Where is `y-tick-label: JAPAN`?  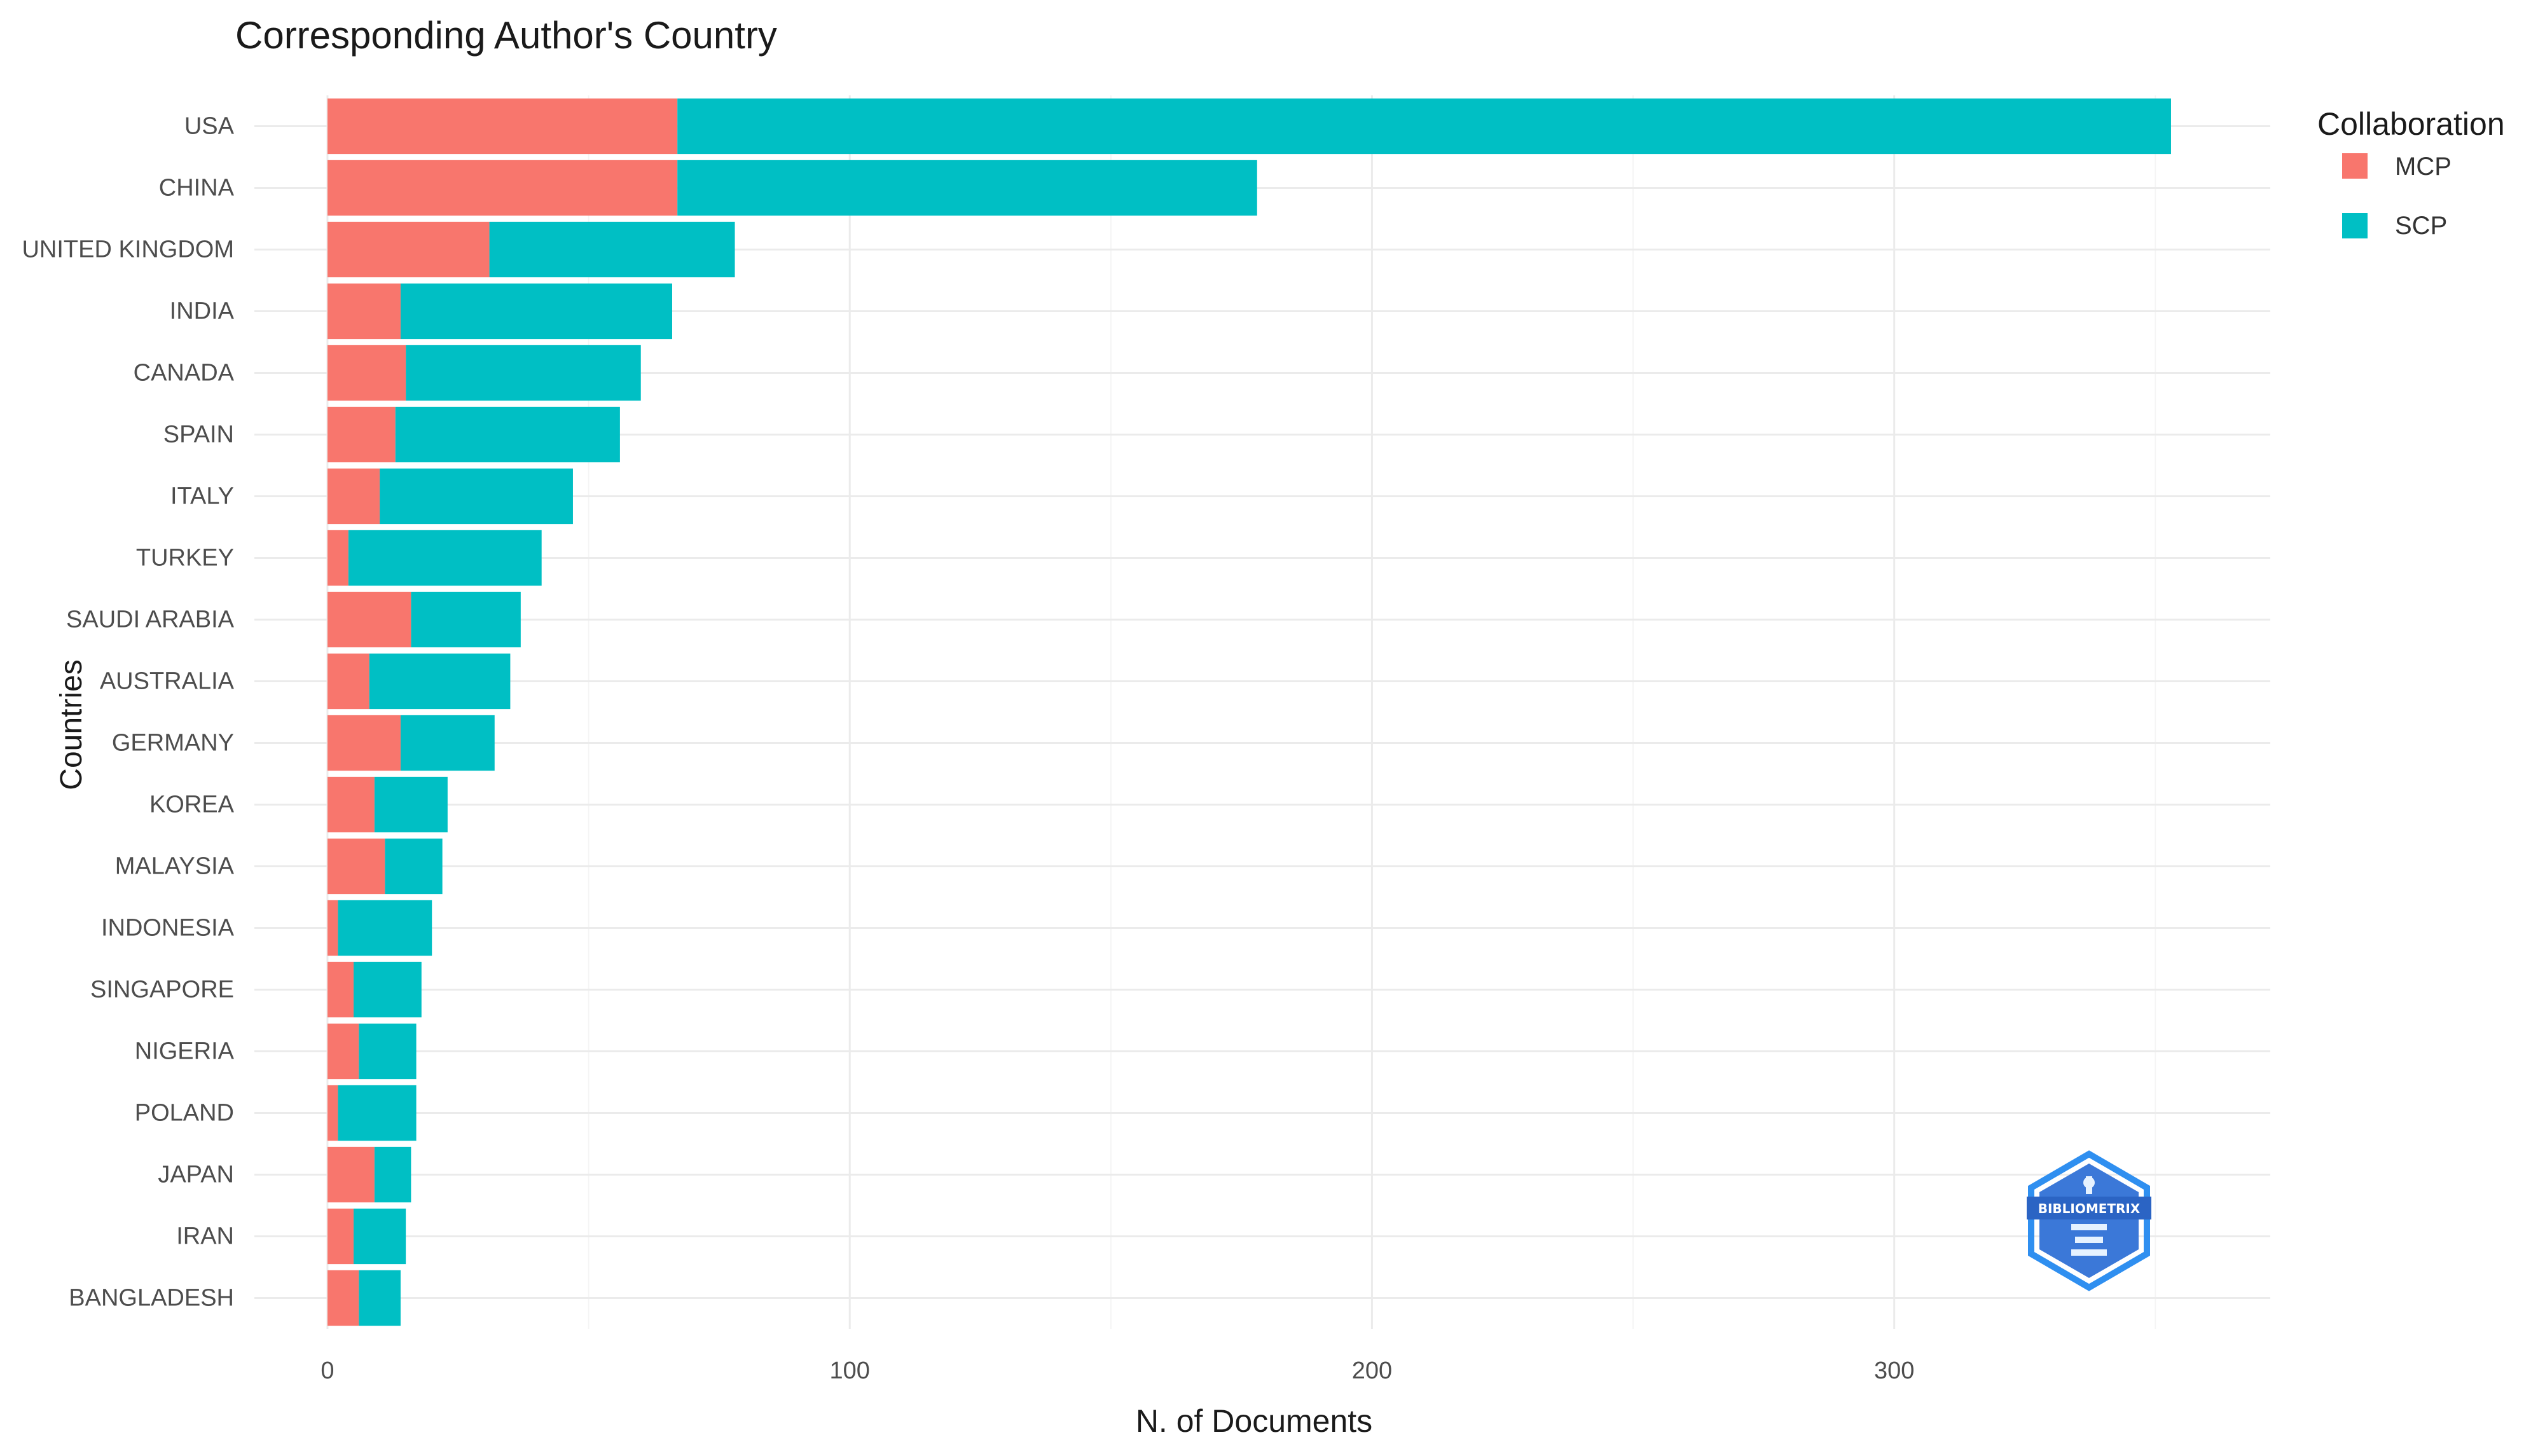
y-tick-label: JAPAN is located at coordinates (196, 1175).